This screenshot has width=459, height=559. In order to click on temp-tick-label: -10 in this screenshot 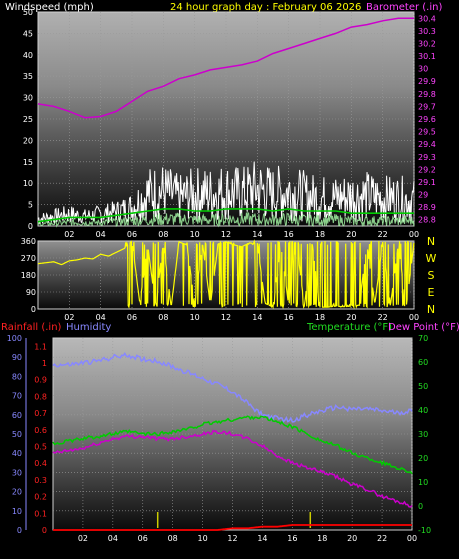, I will do `click(424, 530)`.